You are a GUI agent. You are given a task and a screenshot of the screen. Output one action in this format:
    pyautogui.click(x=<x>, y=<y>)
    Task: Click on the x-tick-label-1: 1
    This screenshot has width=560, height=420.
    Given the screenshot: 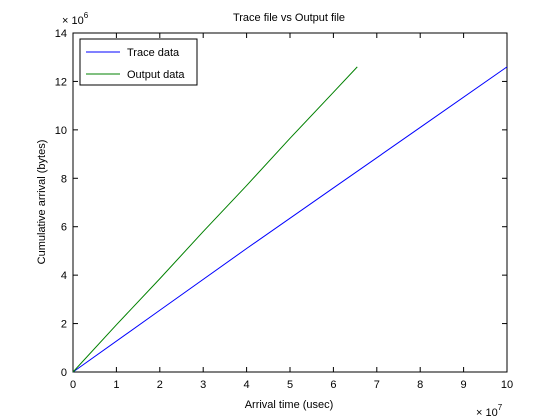 What is the action you would take?
    pyautogui.click(x=116, y=385)
    